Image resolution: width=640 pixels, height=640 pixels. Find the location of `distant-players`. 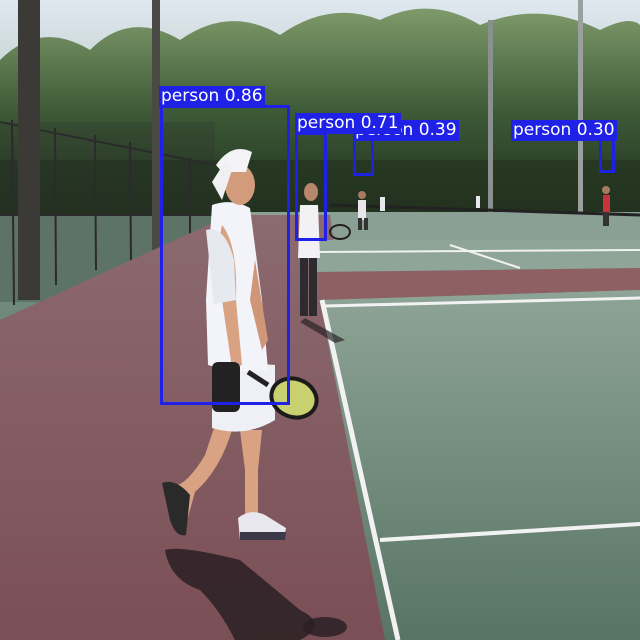

distant-players is located at coordinates (484, 208).